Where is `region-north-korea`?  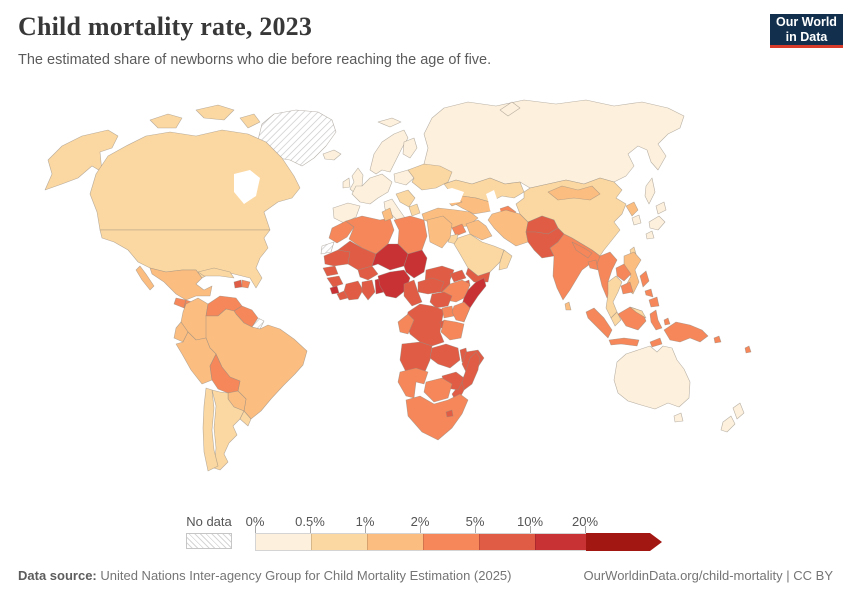 region-north-korea is located at coordinates (632, 209).